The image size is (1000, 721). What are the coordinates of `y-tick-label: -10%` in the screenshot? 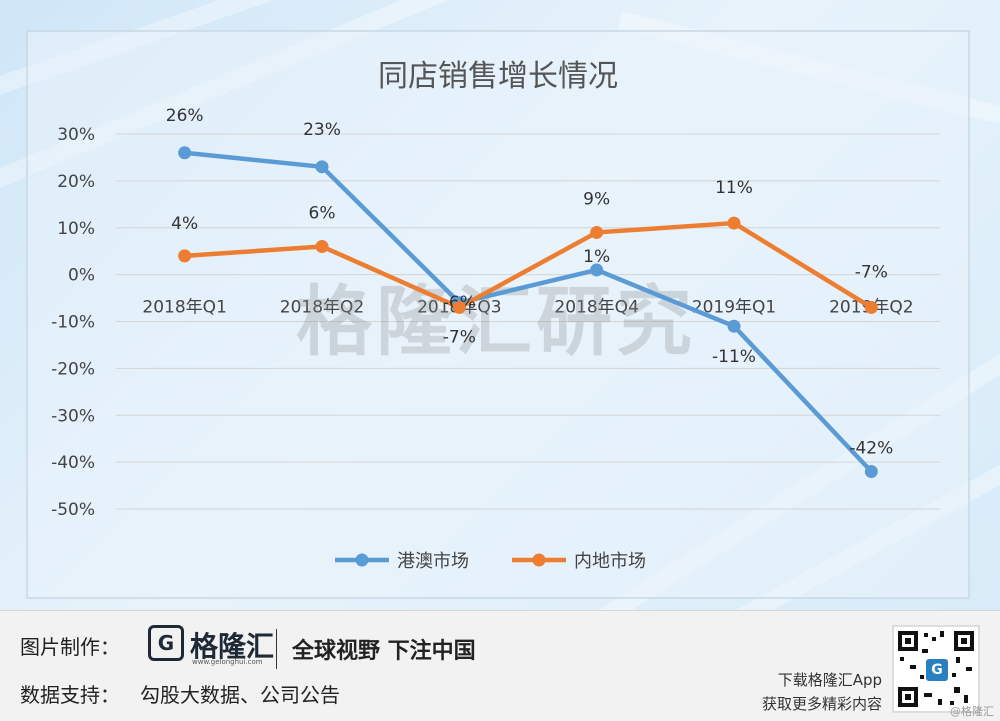 It's located at (73, 323).